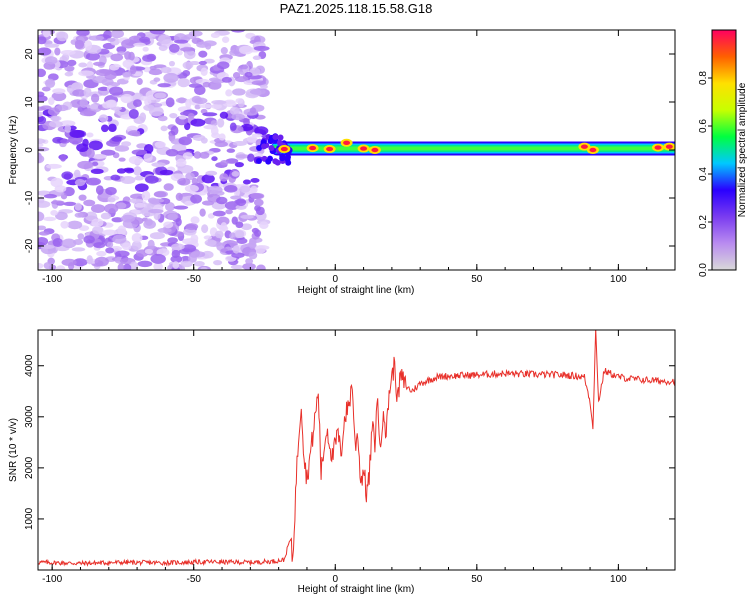 The image size is (750, 600). Describe the element at coordinates (335, 279) in the screenshot. I see `spectrogram-x-tick-label: 0` at that location.